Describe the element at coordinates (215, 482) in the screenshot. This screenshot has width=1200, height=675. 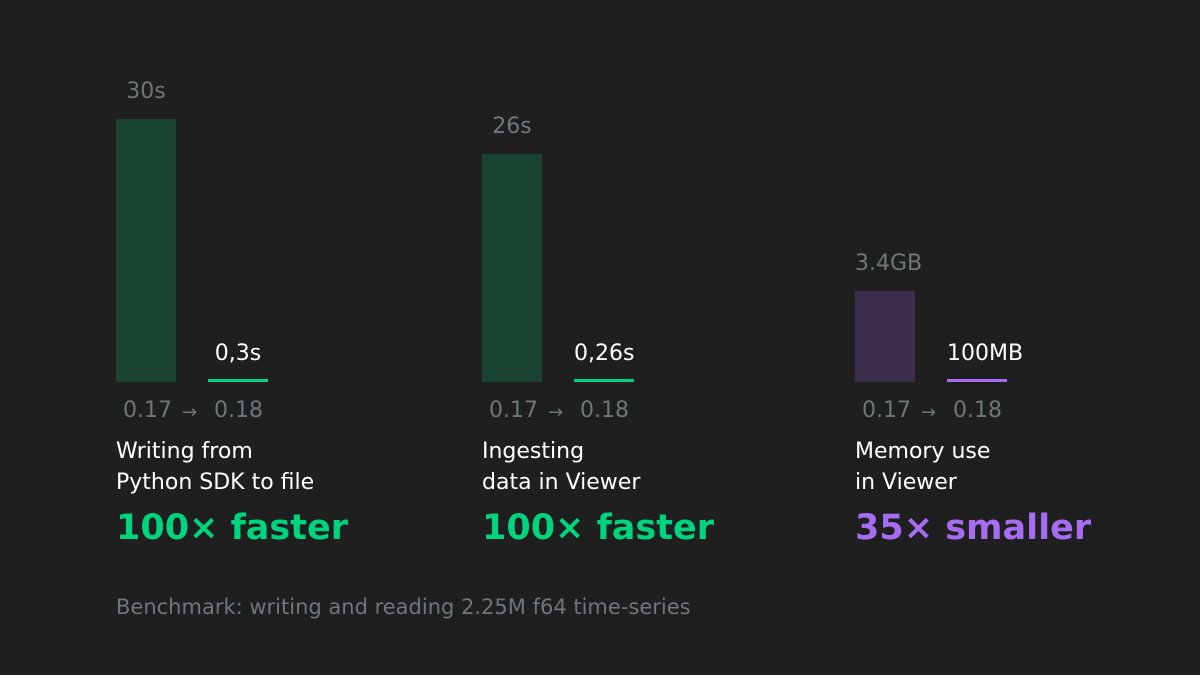
I see `description-line-2: Python SDK to file` at that location.